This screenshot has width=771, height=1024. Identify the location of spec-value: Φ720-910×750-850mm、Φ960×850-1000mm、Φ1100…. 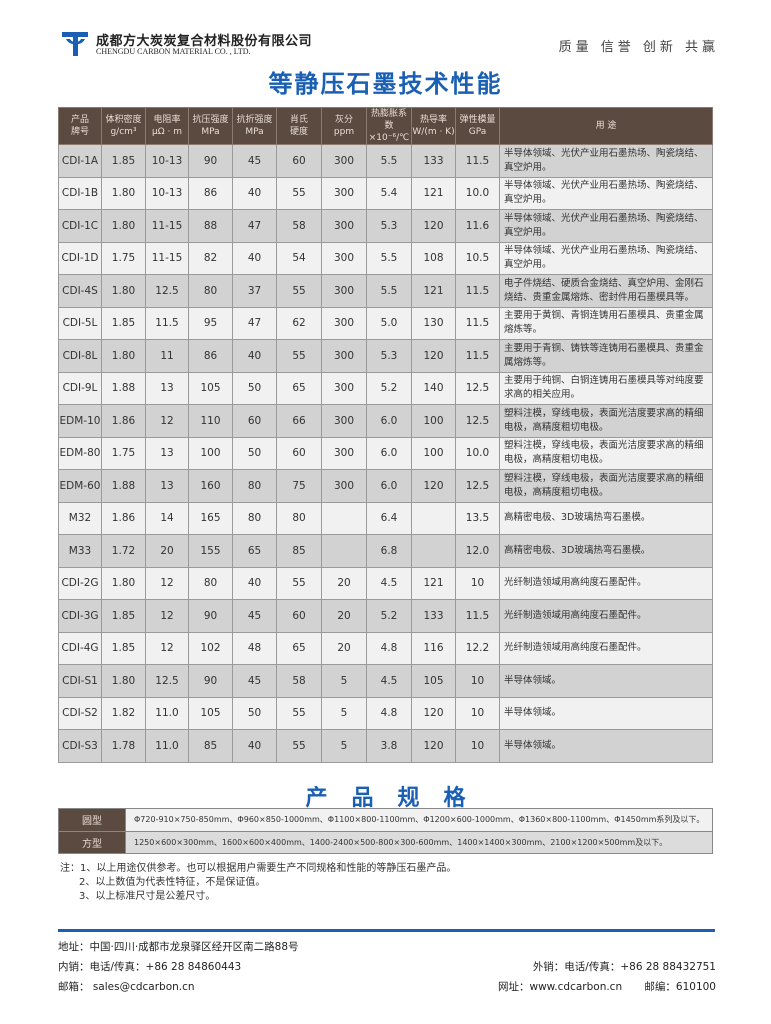
(419, 820).